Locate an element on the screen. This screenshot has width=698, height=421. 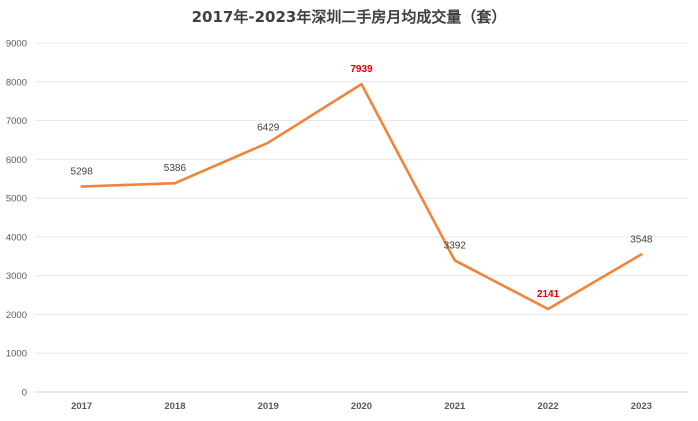
data-label: 3392 is located at coordinates (455, 245).